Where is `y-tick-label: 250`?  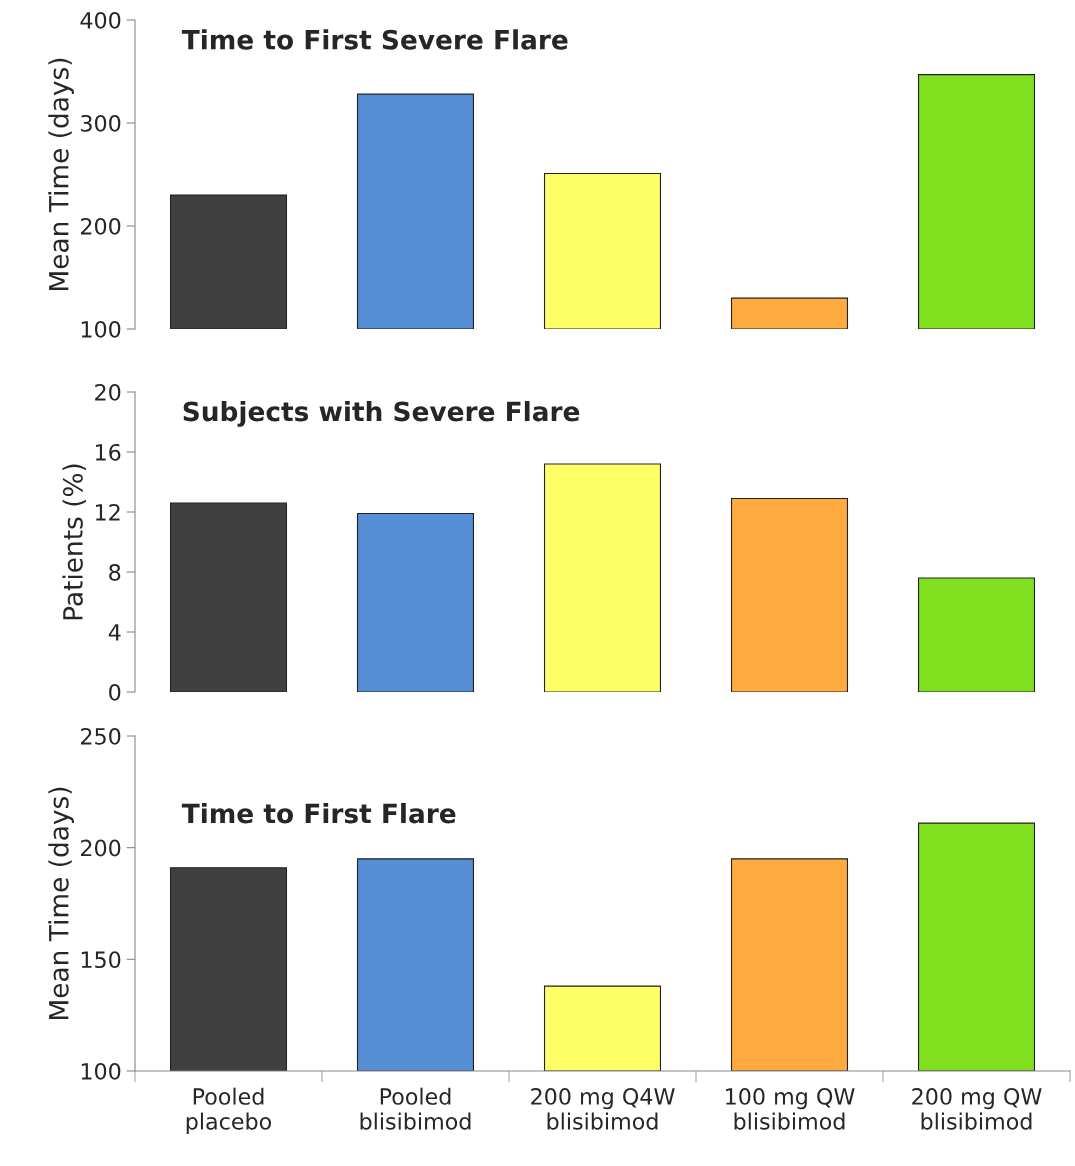 y-tick-label: 250 is located at coordinates (101, 736).